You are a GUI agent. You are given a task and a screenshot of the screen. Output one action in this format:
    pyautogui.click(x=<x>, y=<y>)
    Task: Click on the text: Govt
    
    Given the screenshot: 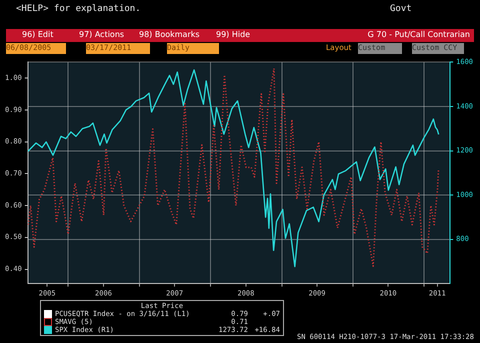 What is the action you would take?
    pyautogui.click(x=401, y=9)
    